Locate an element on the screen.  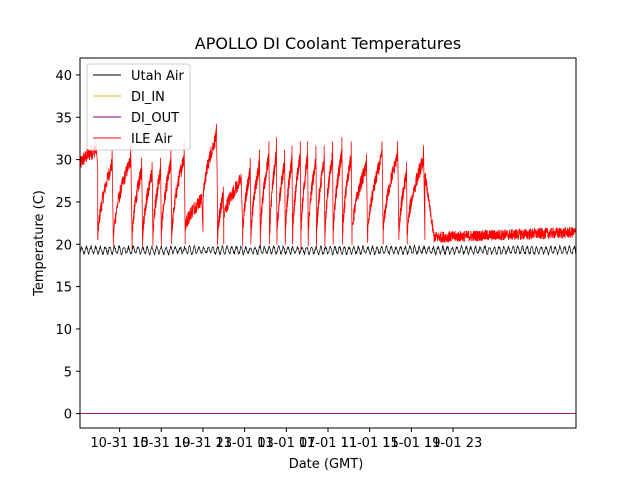
legend-box is located at coordinates (138, 107).